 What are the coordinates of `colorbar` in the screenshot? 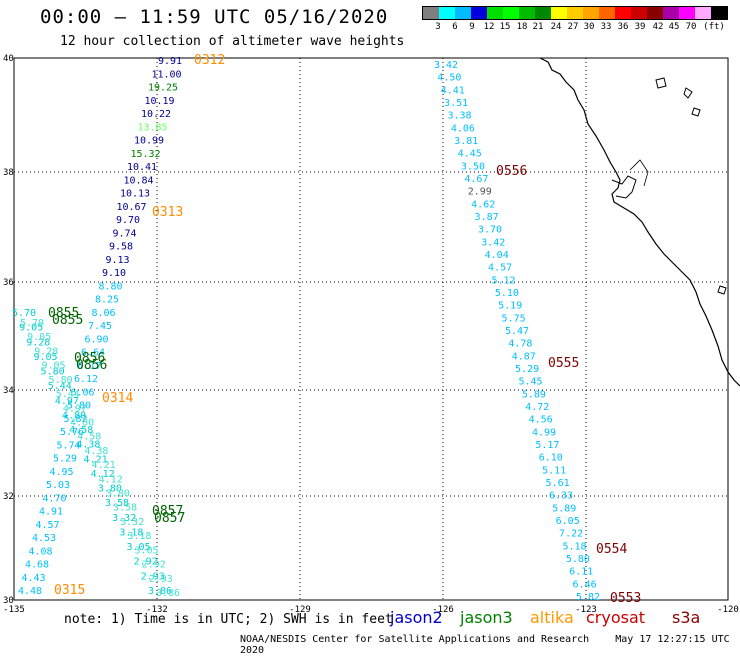 It's located at (575, 13).